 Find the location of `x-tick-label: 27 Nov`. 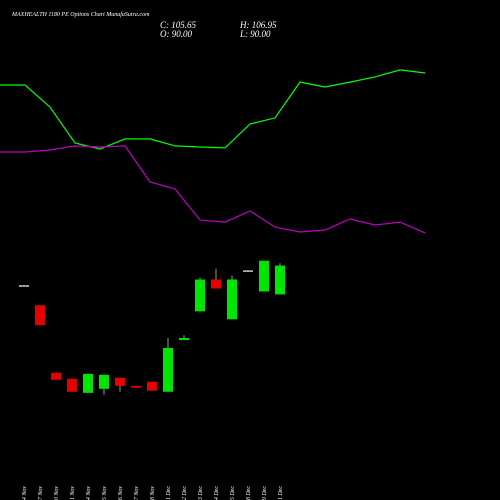

x-tick-label: 27 Nov is located at coordinates (137, 493).